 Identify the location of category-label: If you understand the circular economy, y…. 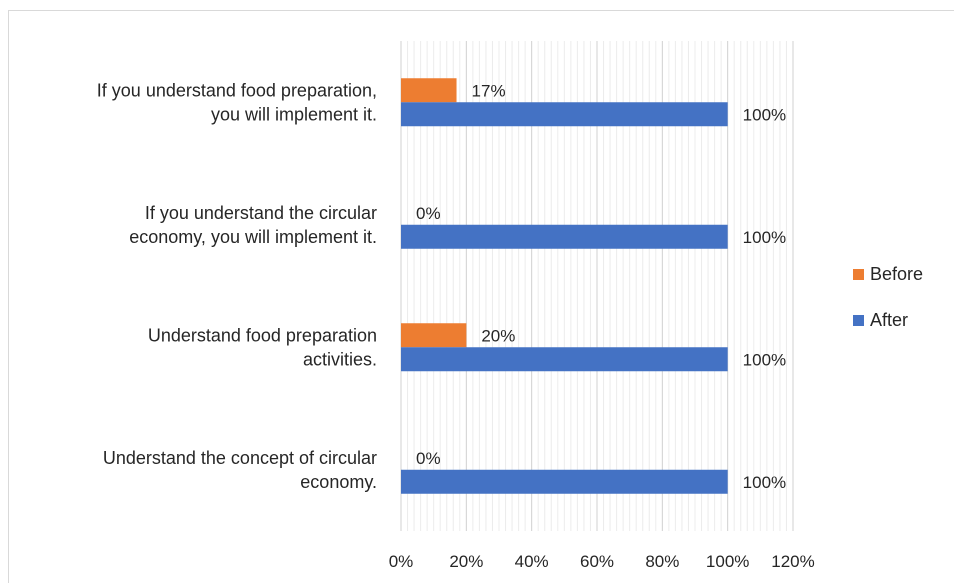
(253, 225).